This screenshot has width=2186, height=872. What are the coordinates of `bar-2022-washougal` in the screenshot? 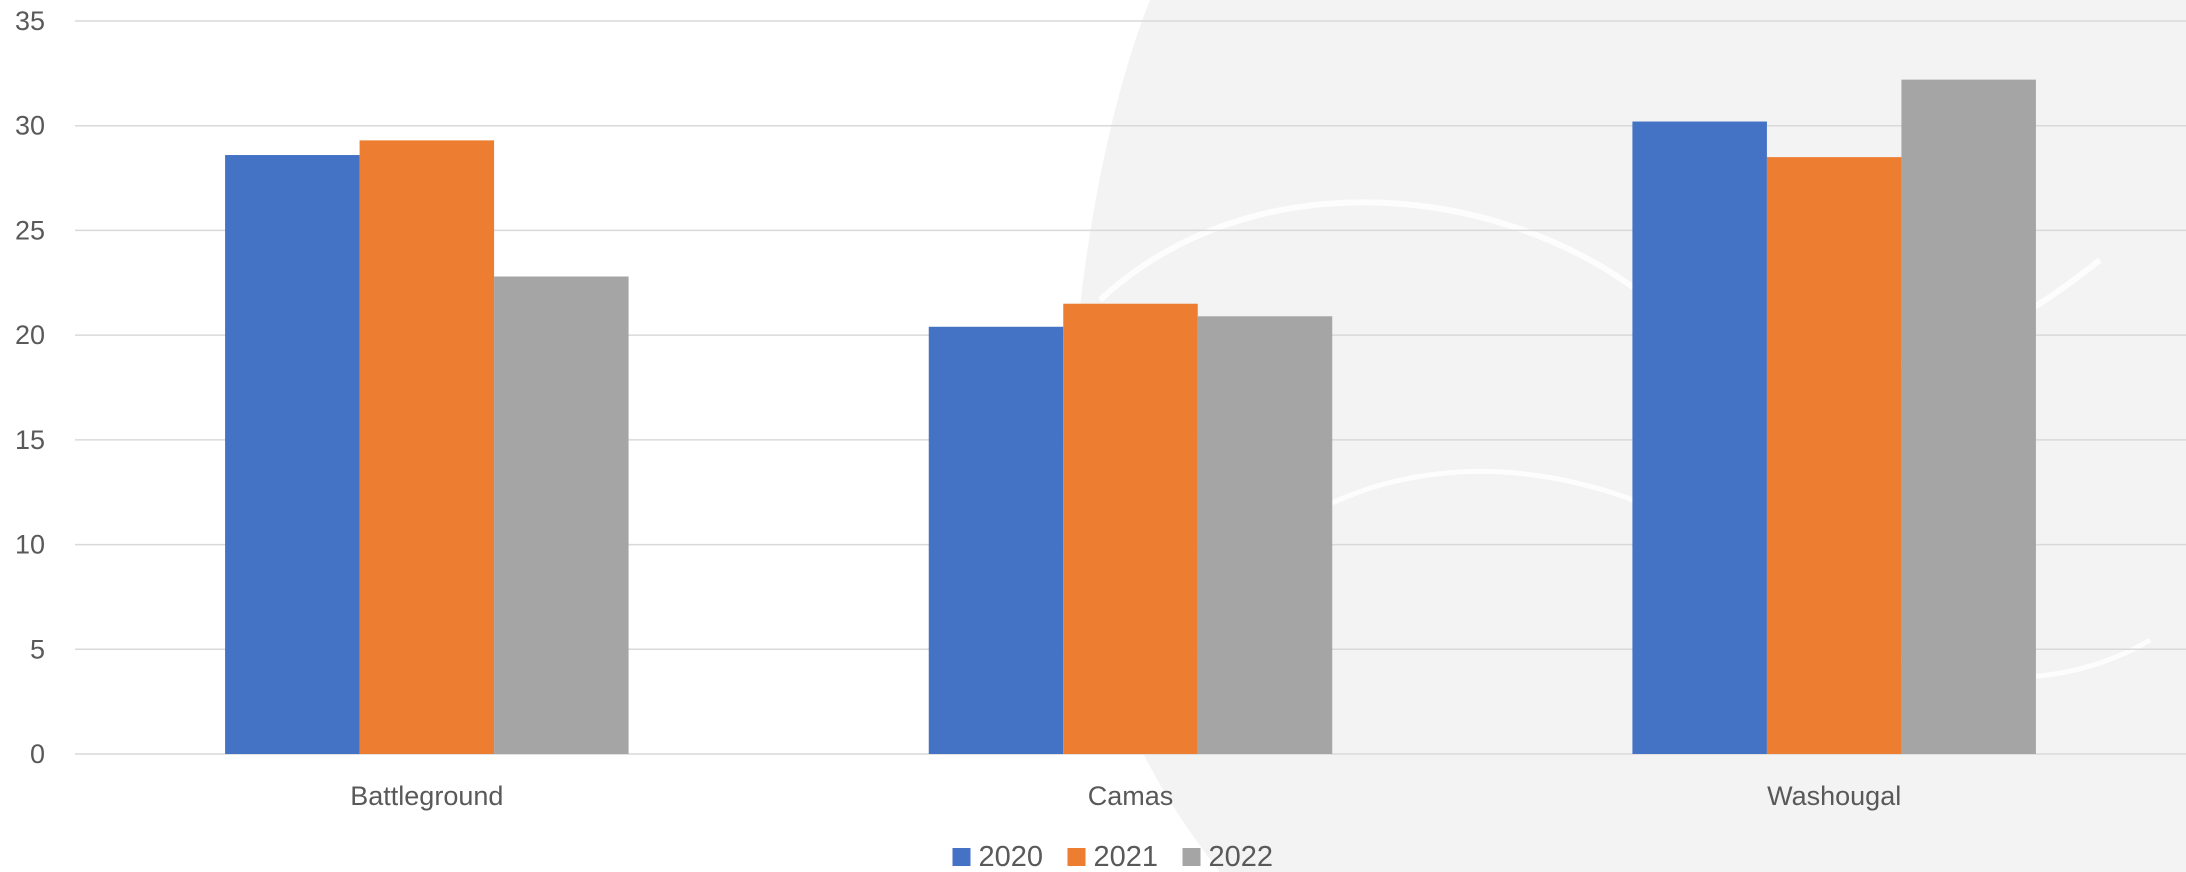 It's located at (1968, 416).